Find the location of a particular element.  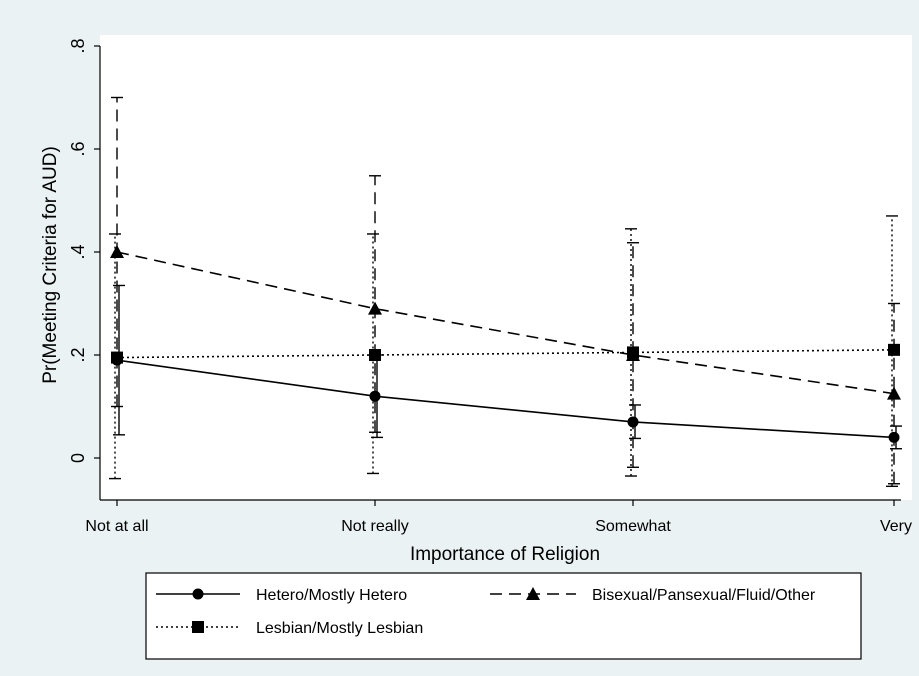

x-tick-label: Somewhat is located at coordinates (633, 526).